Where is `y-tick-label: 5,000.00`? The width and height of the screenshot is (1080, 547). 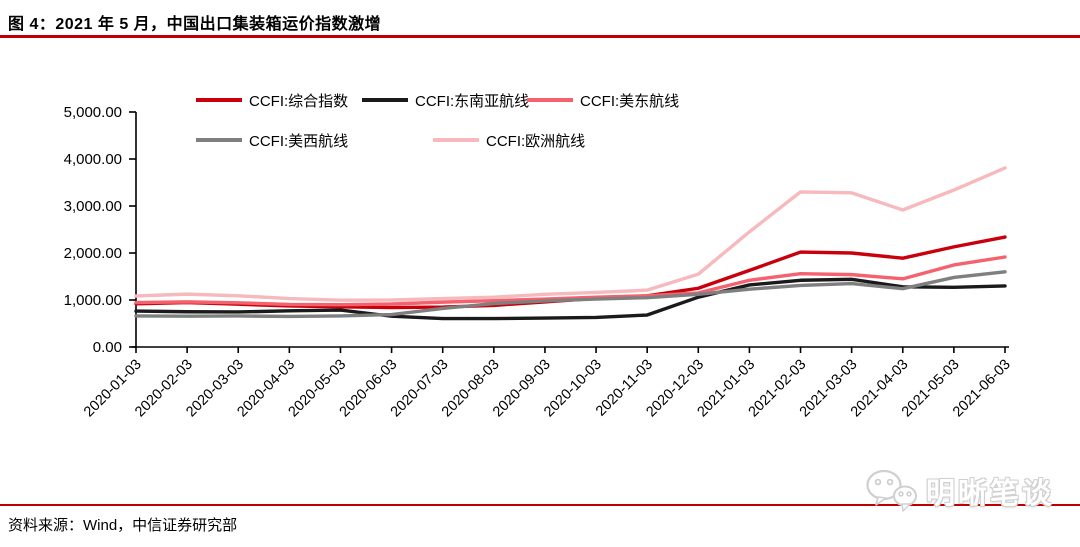 y-tick-label: 5,000.00 is located at coordinates (93, 112).